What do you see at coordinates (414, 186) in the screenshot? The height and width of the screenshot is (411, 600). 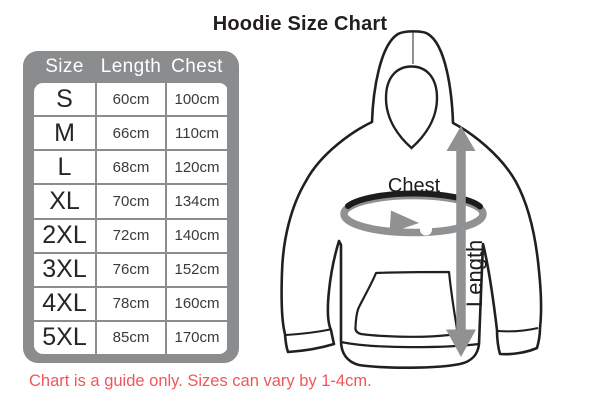 I see `chest-label: Chest` at bounding box center [414, 186].